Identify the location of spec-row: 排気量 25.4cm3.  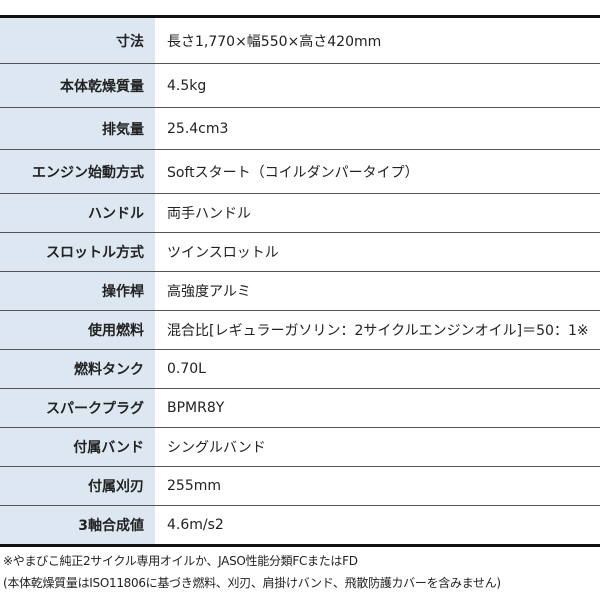
(300, 128).